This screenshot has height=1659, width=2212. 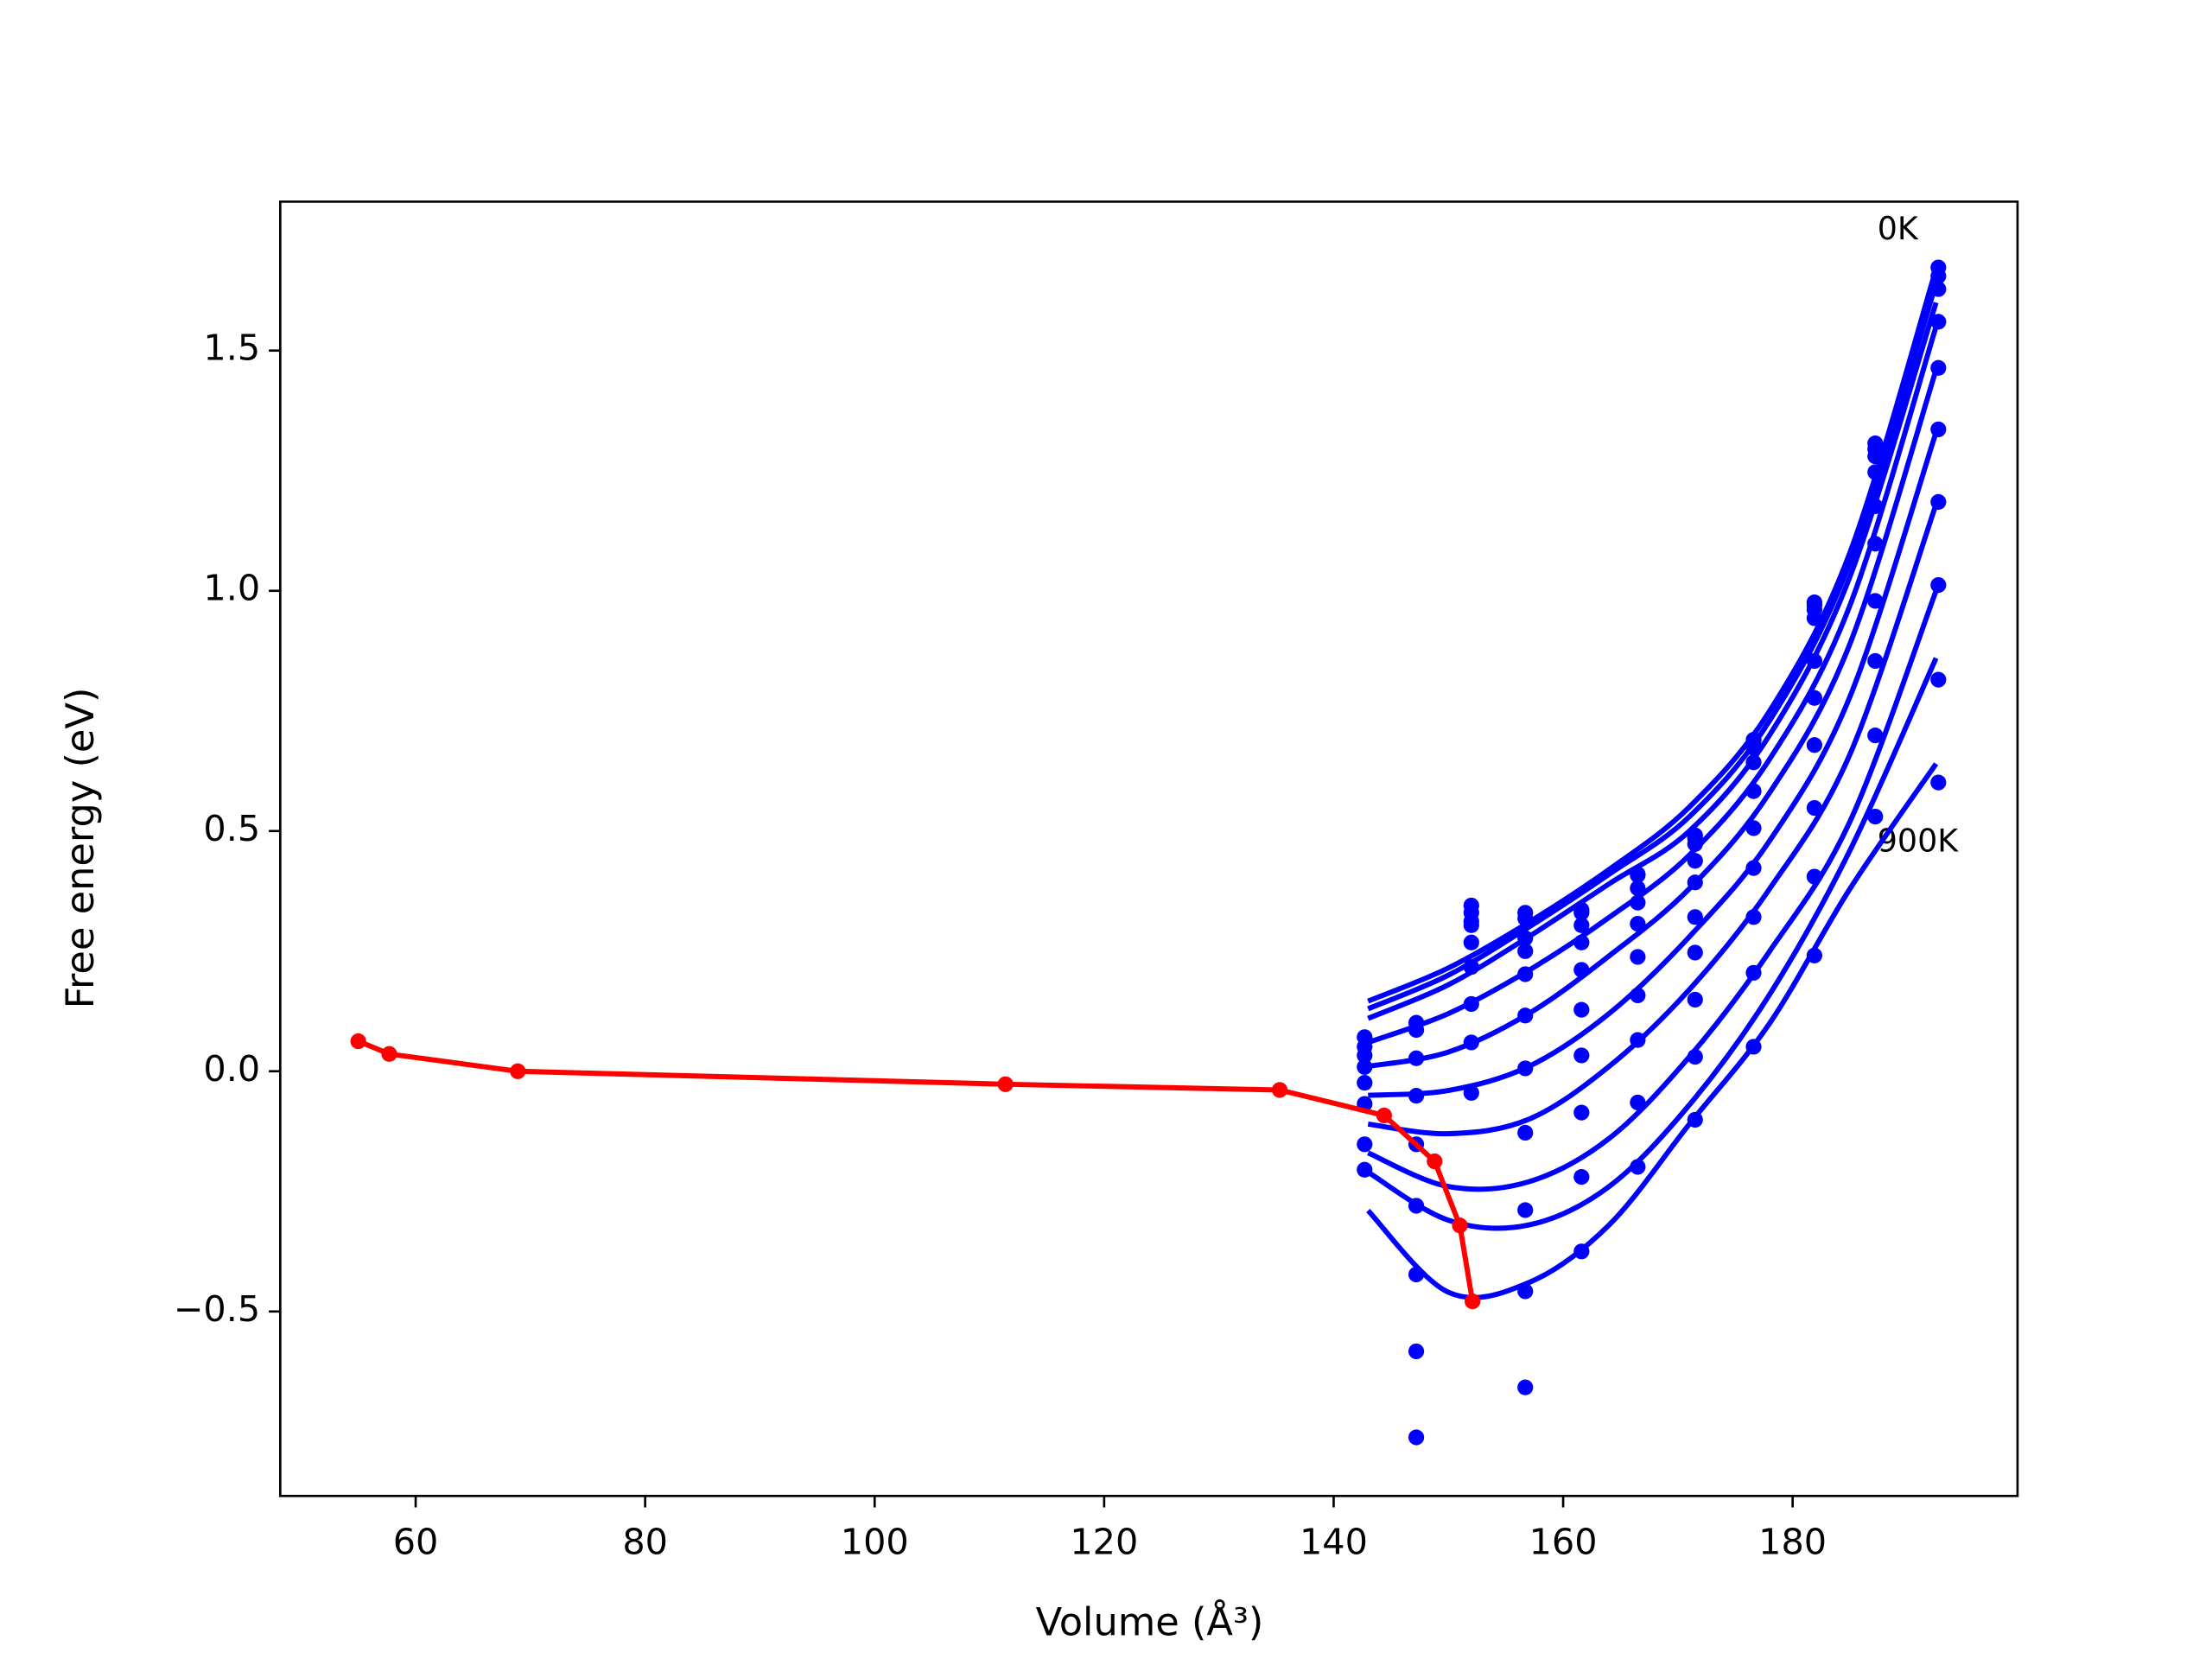 What do you see at coordinates (416, 1542) in the screenshot?
I see `x-tick-label: 60` at bounding box center [416, 1542].